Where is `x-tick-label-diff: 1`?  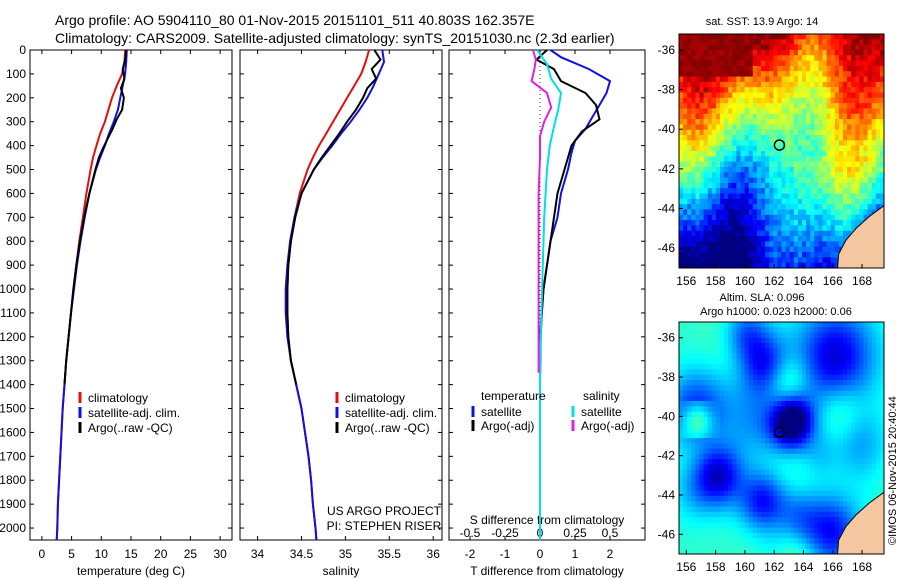
x-tick-label-diff: 1 is located at coordinates (575, 554).